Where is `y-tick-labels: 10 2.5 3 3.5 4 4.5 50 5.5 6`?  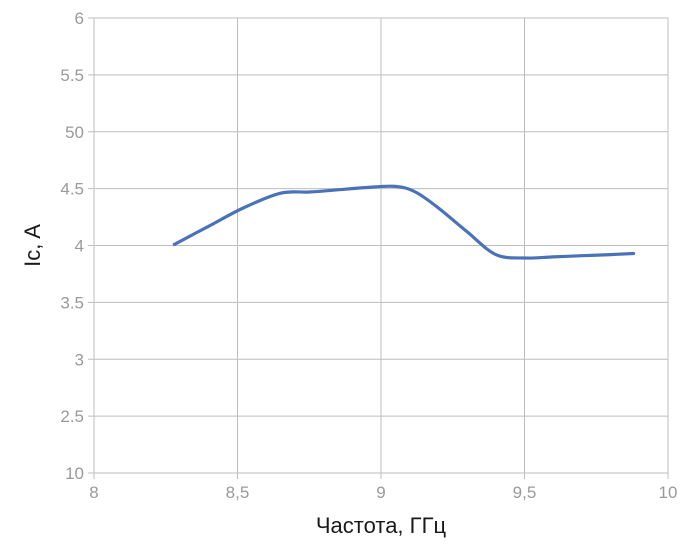 y-tick-labels: 10 2.5 3 3.5 4 4.5 50 5.5 6 is located at coordinates (72, 246).